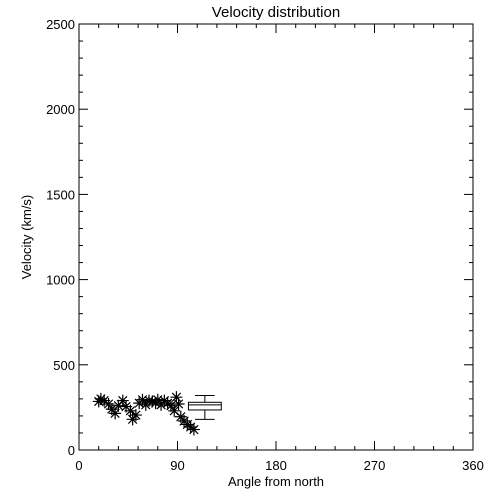  What do you see at coordinates (60, 194) in the screenshot?
I see `y-tick-label: 1500` at bounding box center [60, 194].